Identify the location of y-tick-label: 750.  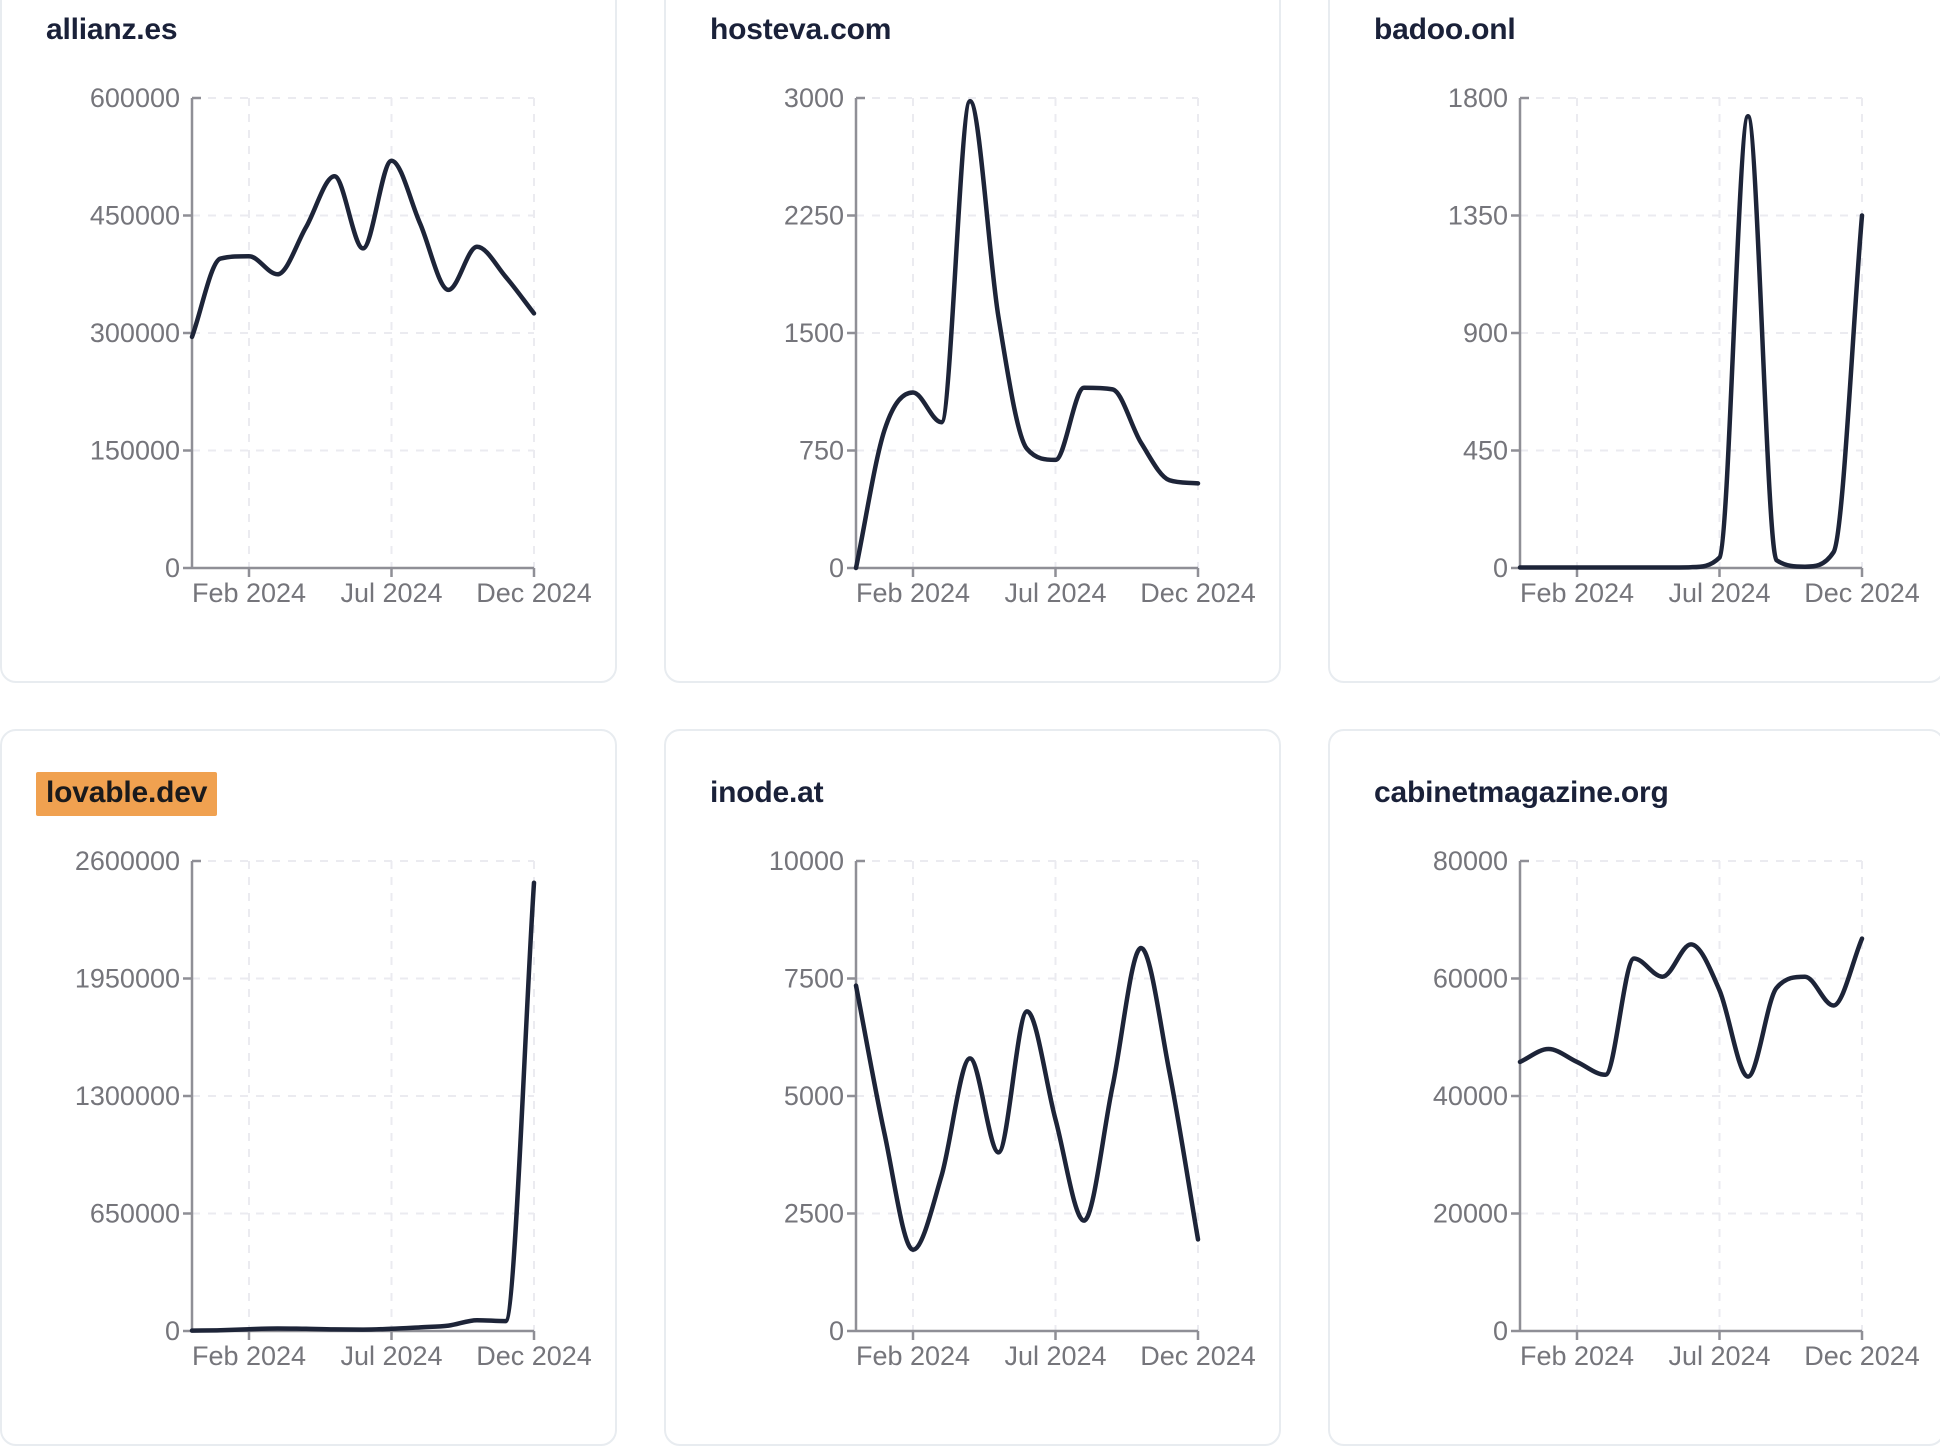
(821, 451).